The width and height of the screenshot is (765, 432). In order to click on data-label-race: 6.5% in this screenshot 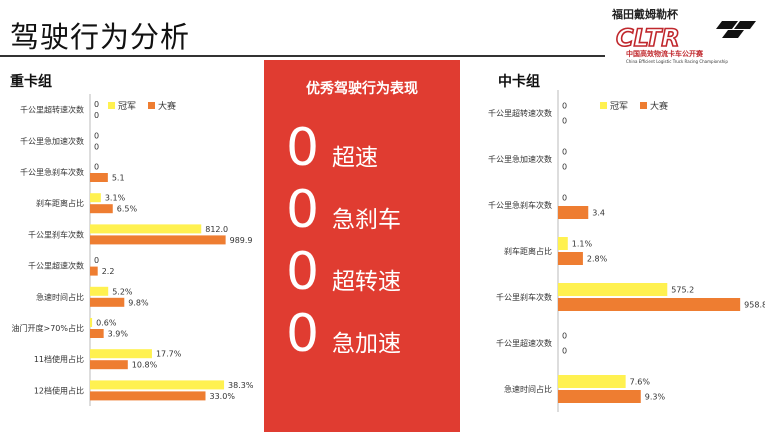, I will do `click(127, 209)`.